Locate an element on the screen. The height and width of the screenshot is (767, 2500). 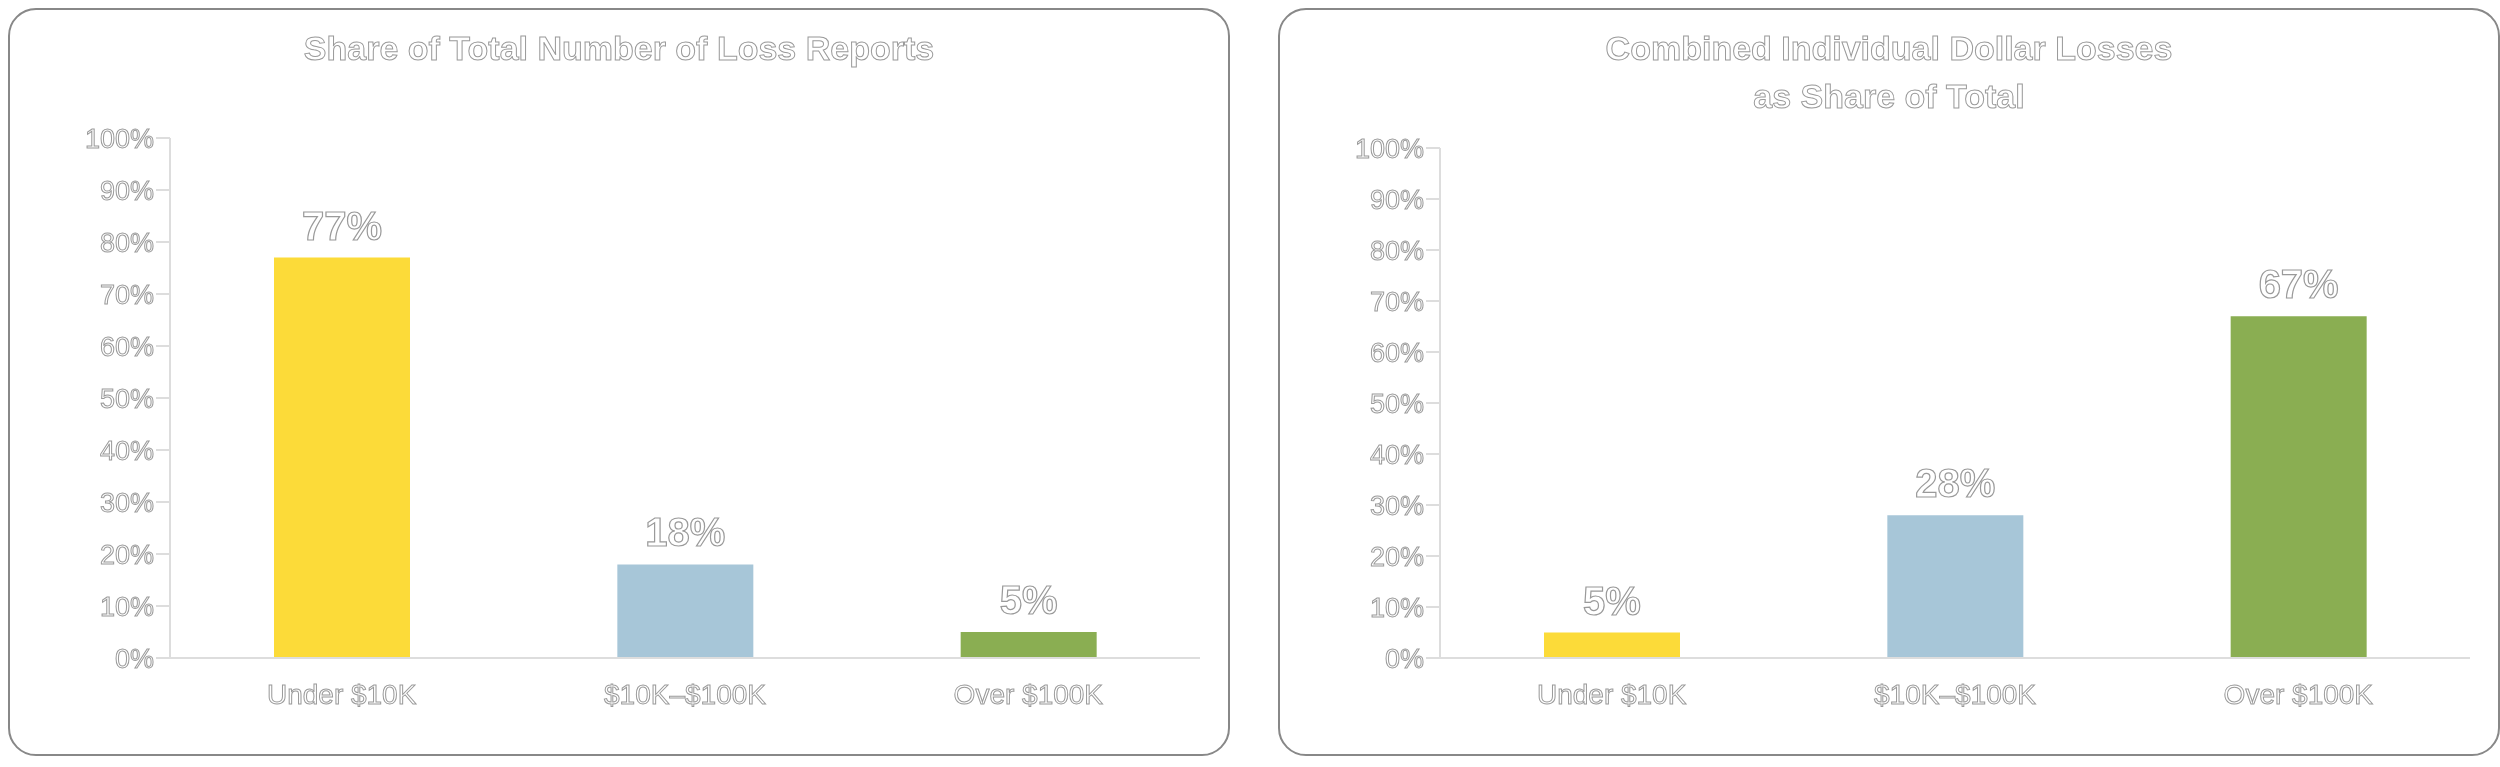
data-label: 28% is located at coordinates (1955, 483).